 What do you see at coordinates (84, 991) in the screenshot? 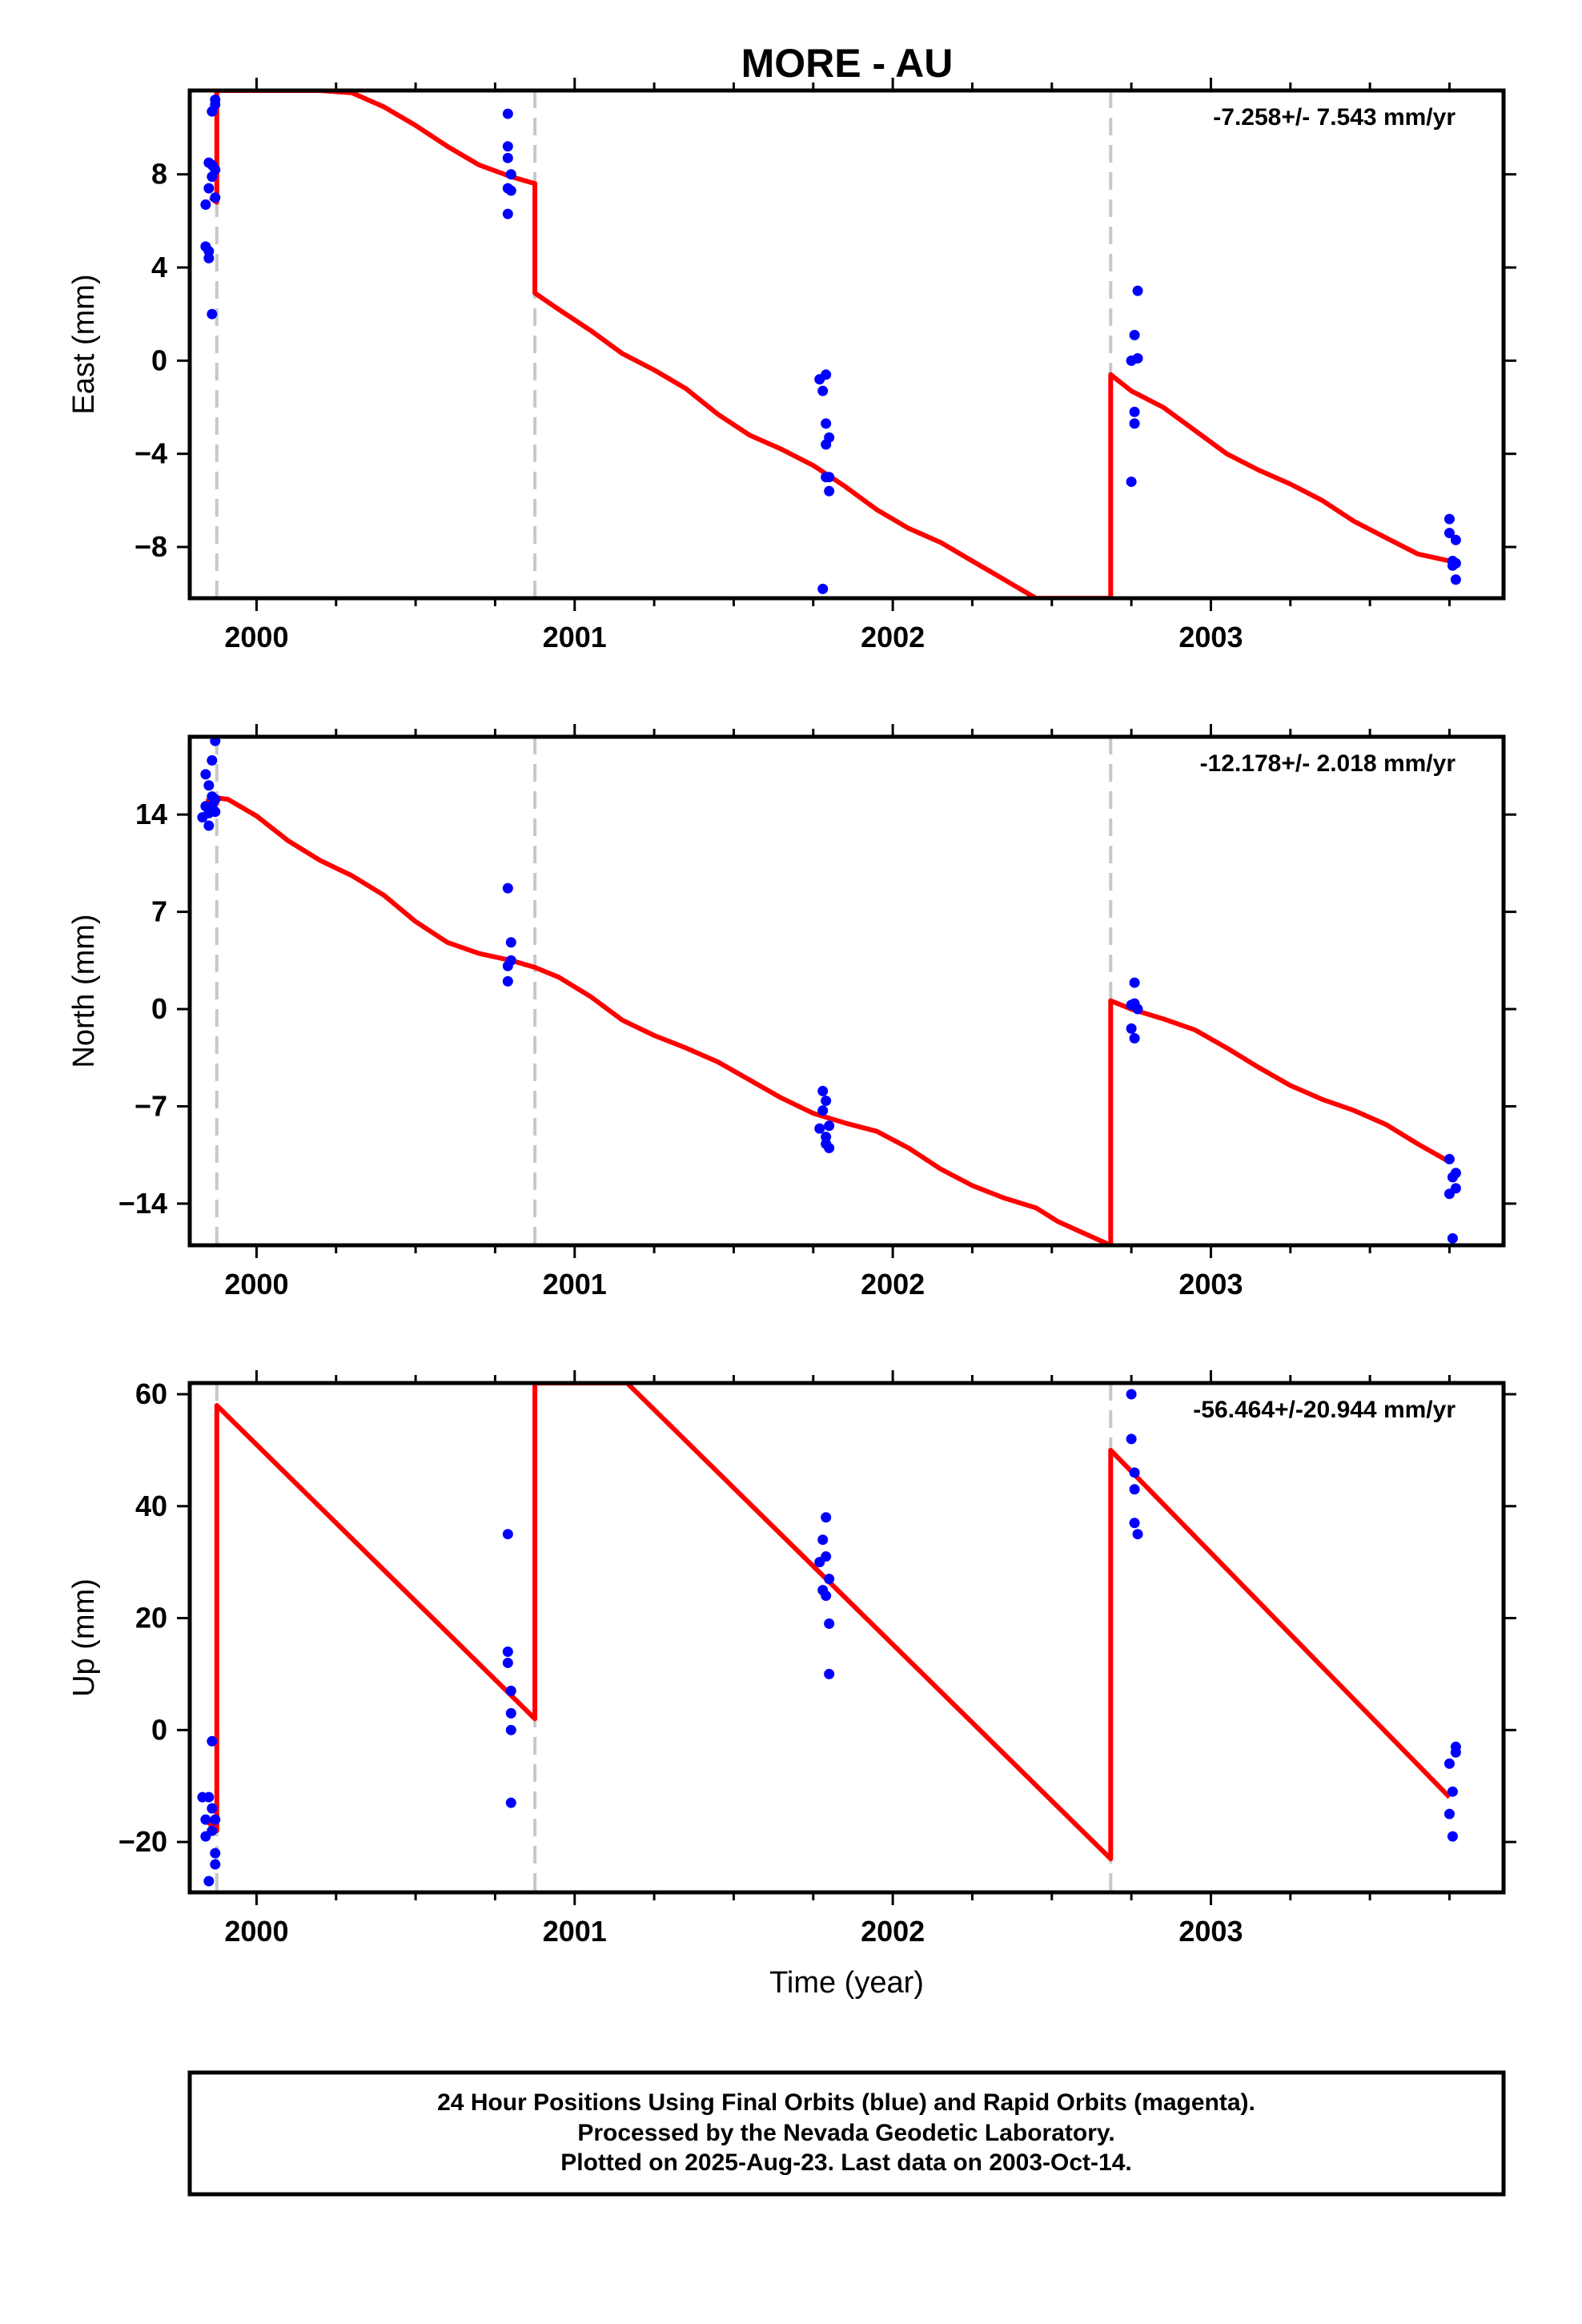
I see `y-axis-label-north: North (mm)` at bounding box center [84, 991].